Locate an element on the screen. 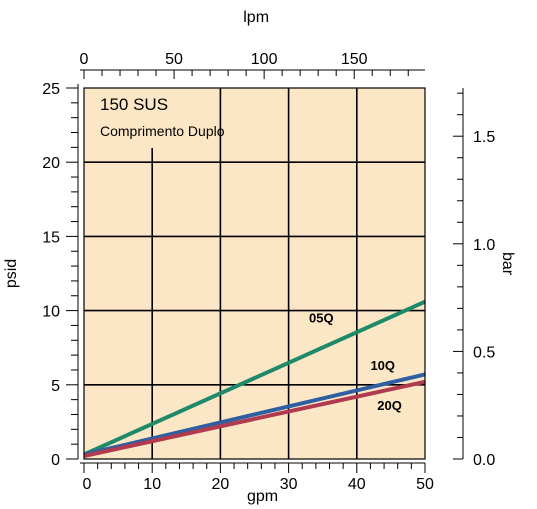 The height and width of the screenshot is (509, 537). top-tick-label: 50 is located at coordinates (174, 59).